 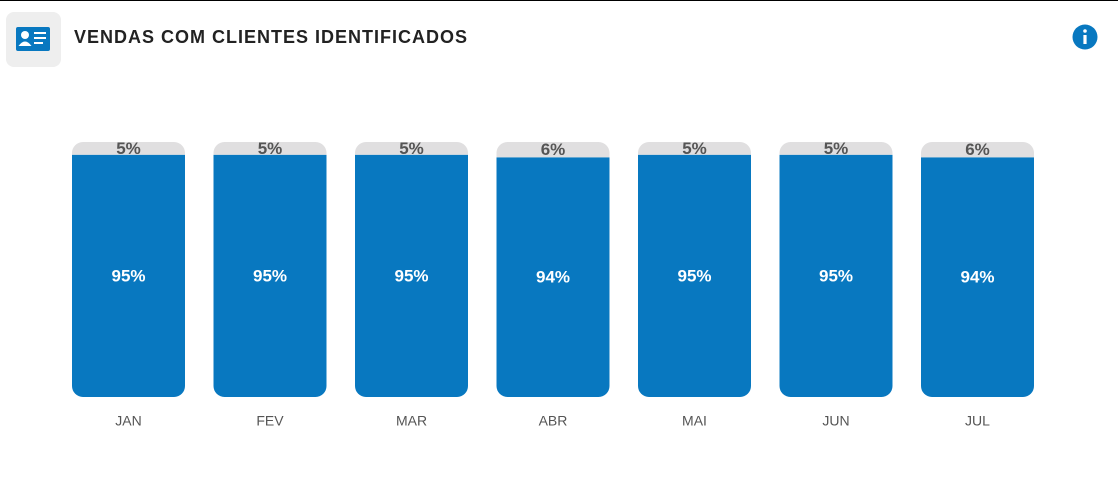 I want to click on x-tick-label: MAR, so click(x=411, y=421).